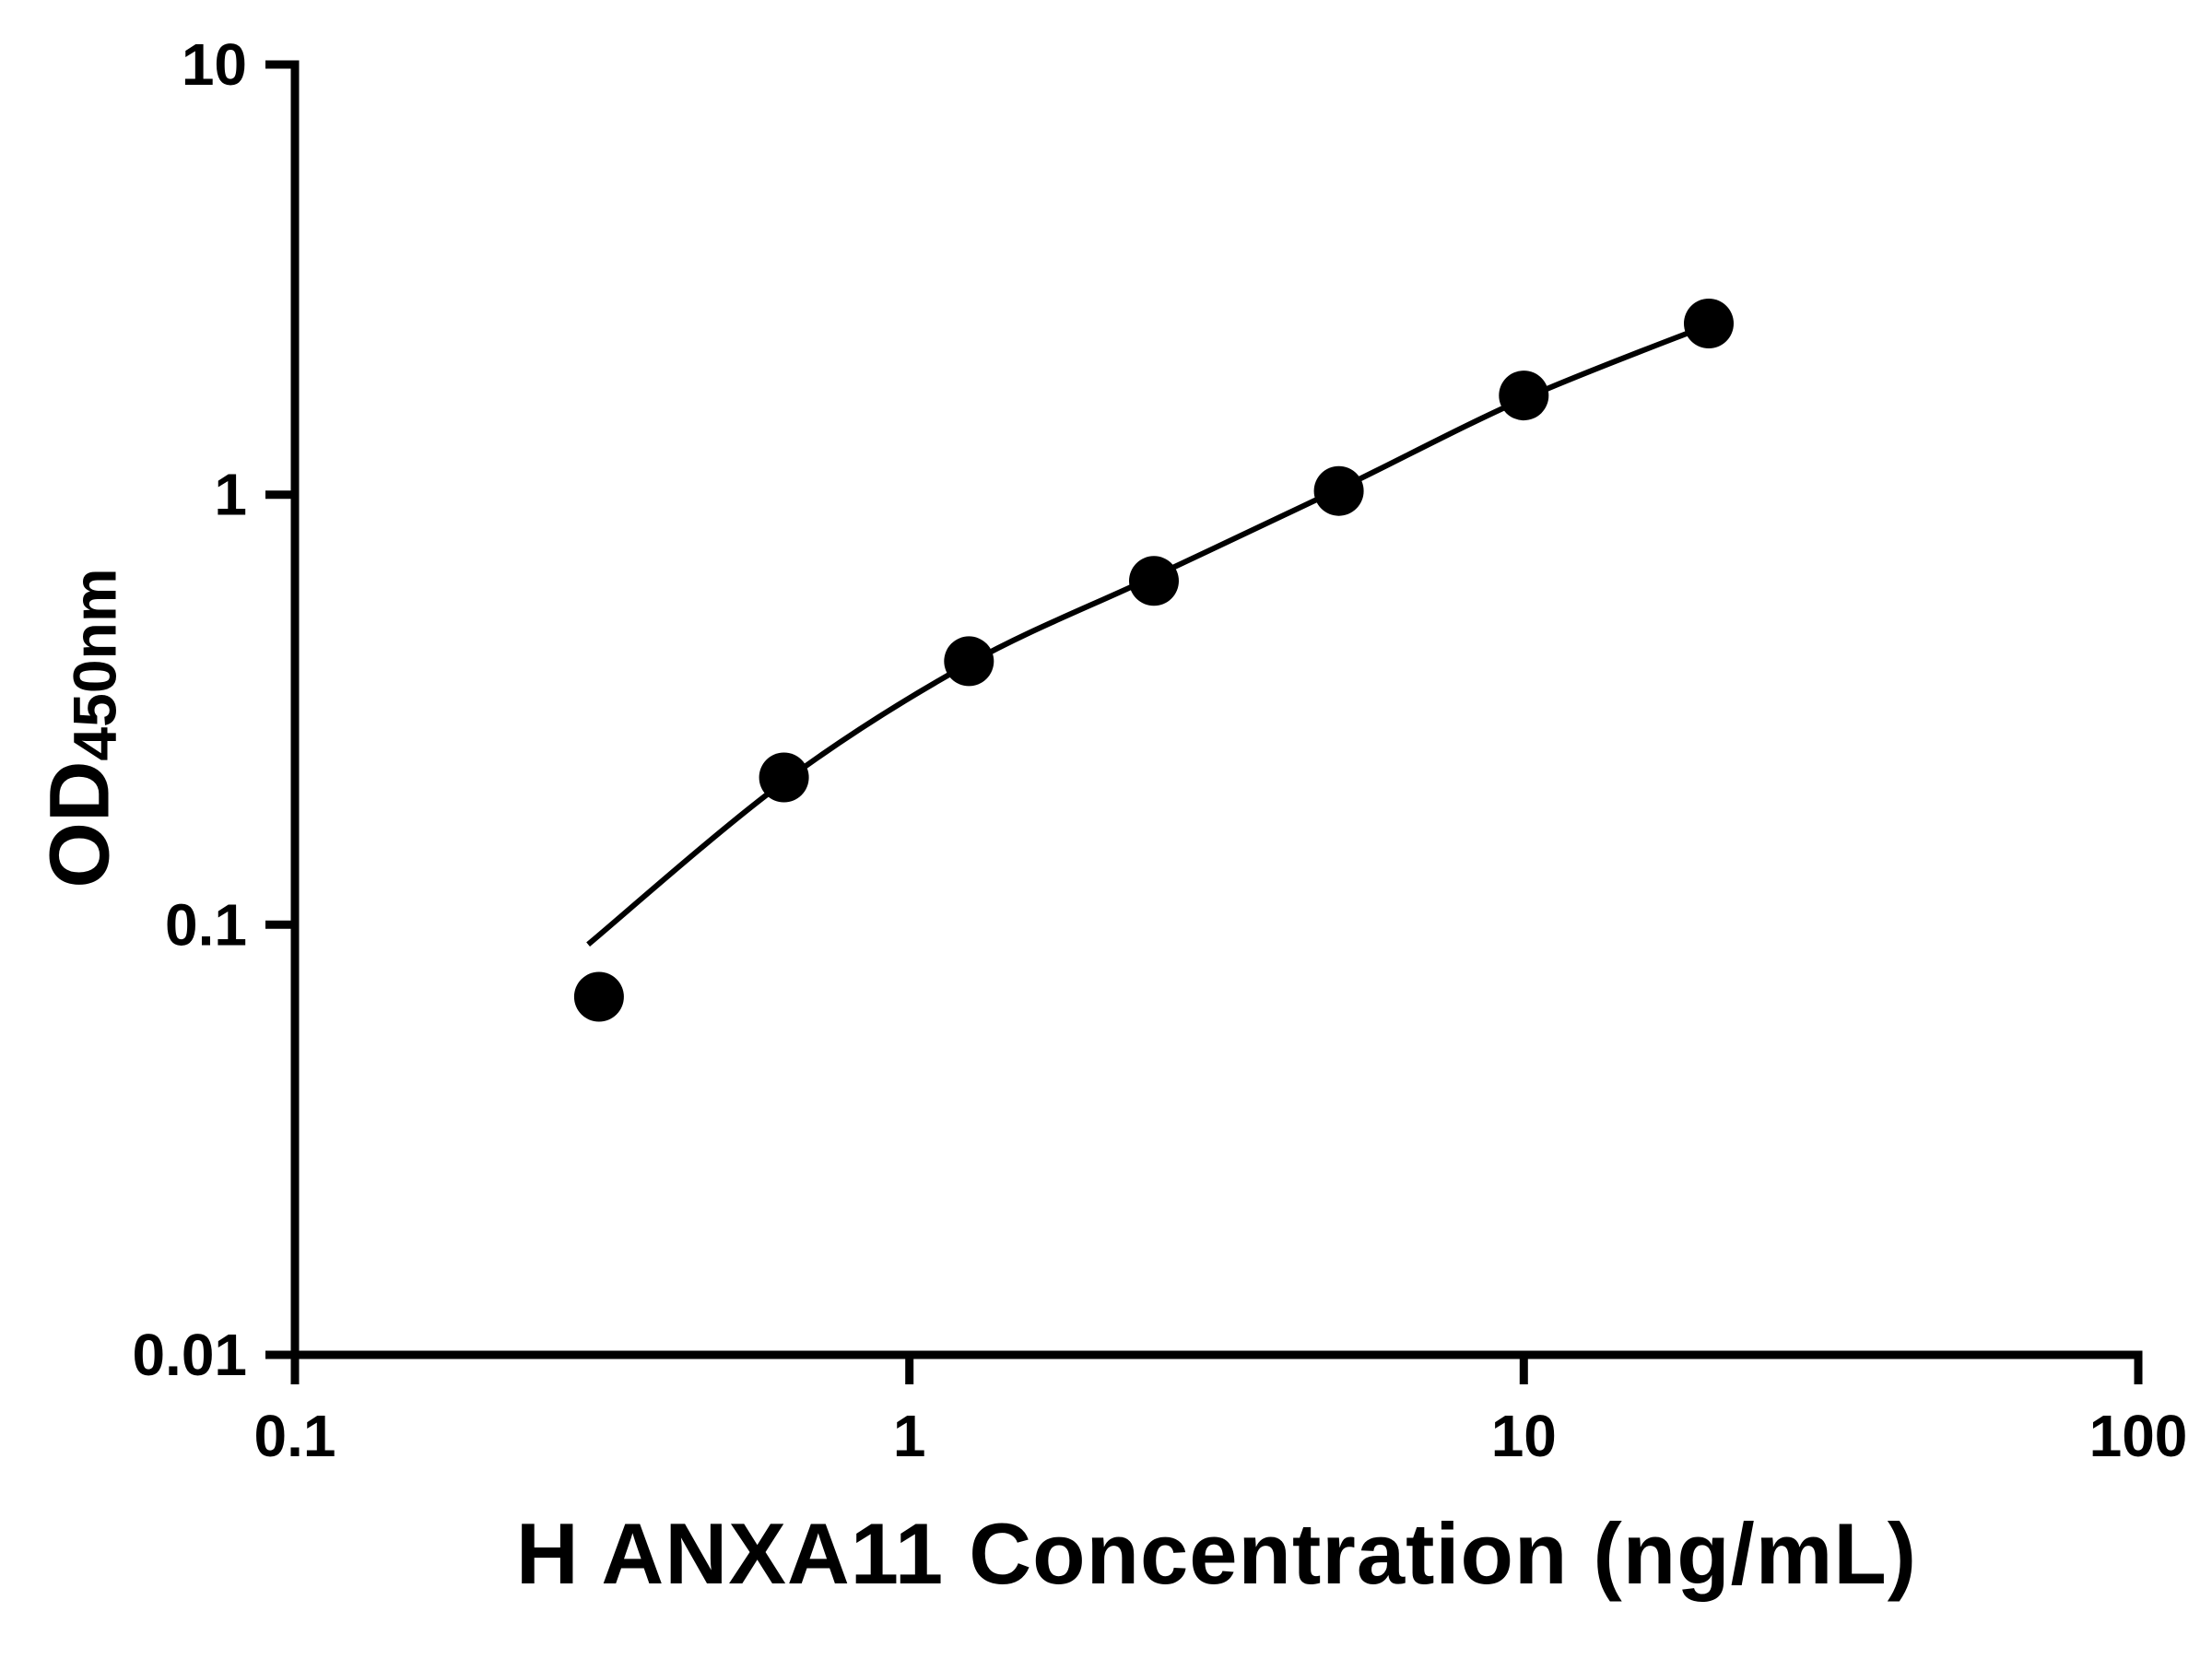 The width and height of the screenshot is (2212, 1659). I want to click on y-tick-label: 10, so click(214, 64).